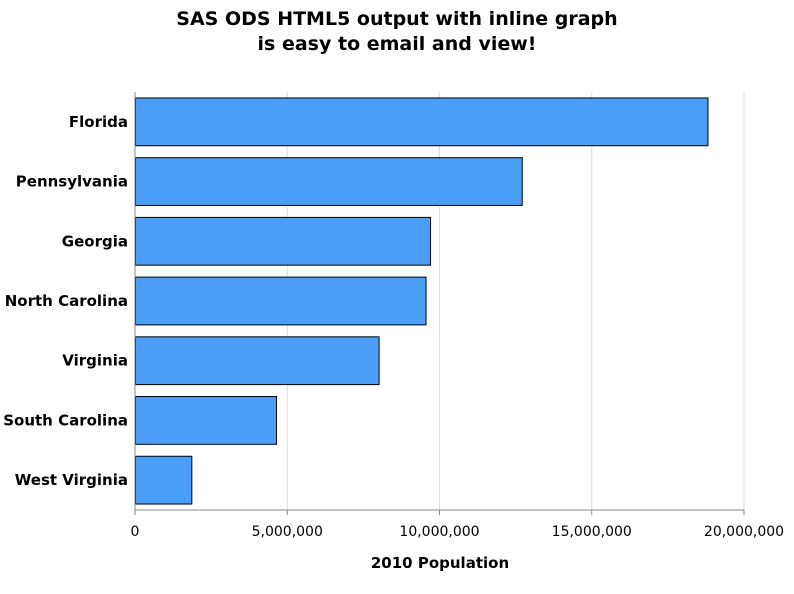 The height and width of the screenshot is (594, 794). Describe the element at coordinates (439, 532) in the screenshot. I see `x-tick-label: 10,000,000` at that location.